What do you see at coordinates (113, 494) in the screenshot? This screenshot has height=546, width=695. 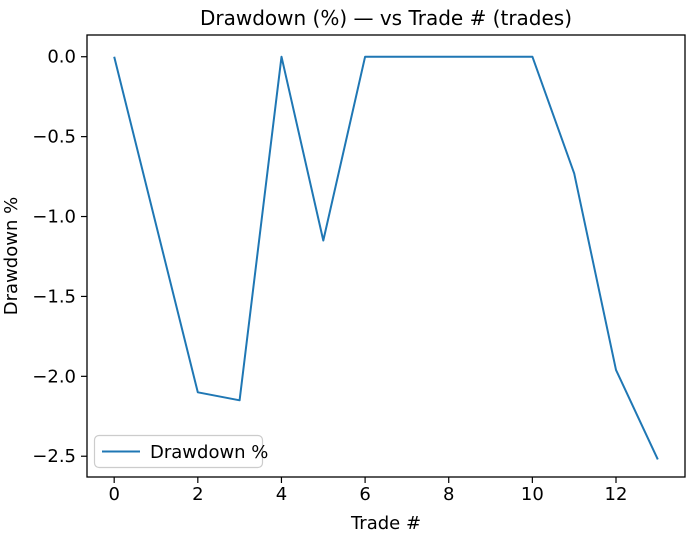 I see `x-tick-label: 0` at bounding box center [113, 494].